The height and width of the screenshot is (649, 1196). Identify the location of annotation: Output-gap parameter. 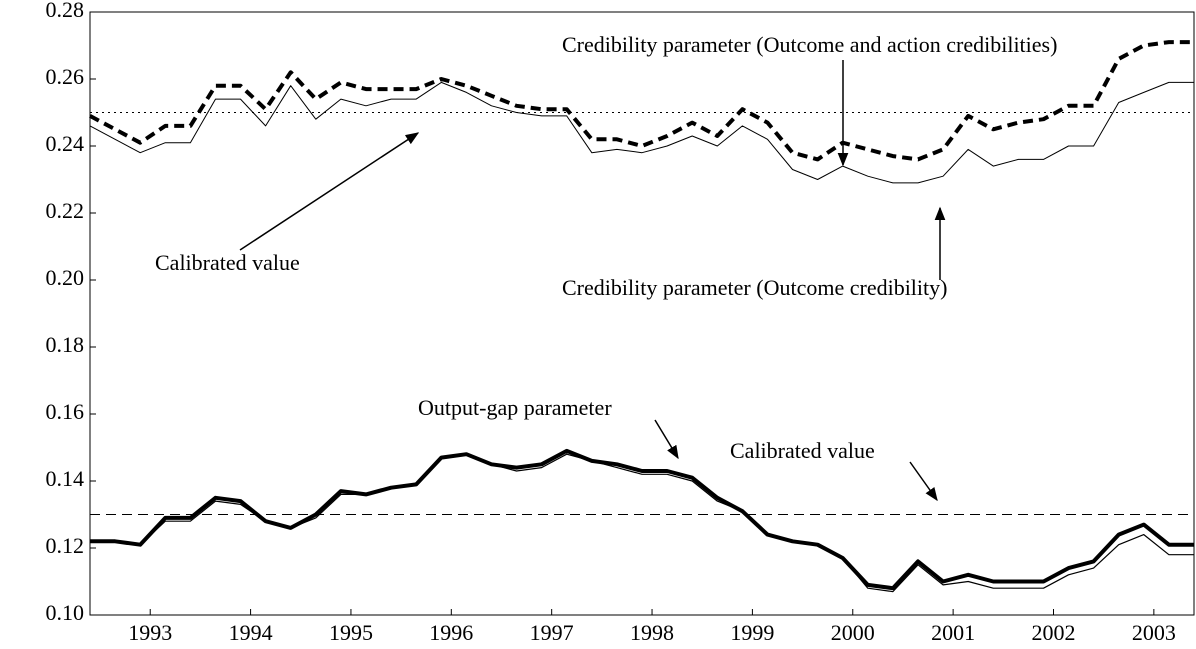
(515, 407).